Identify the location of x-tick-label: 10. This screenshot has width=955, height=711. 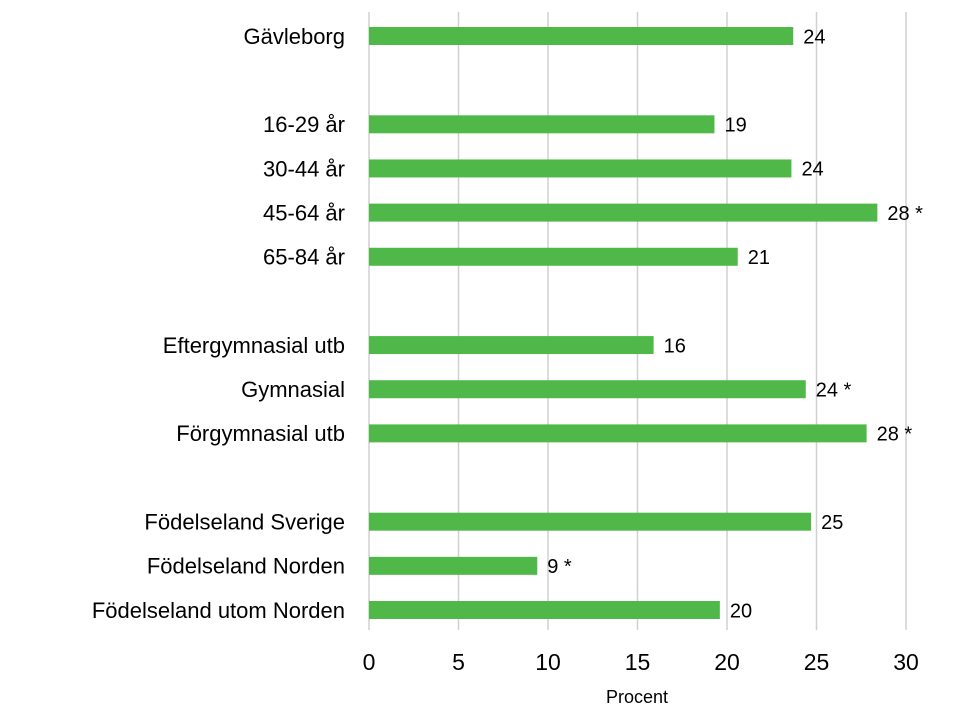
(548, 662).